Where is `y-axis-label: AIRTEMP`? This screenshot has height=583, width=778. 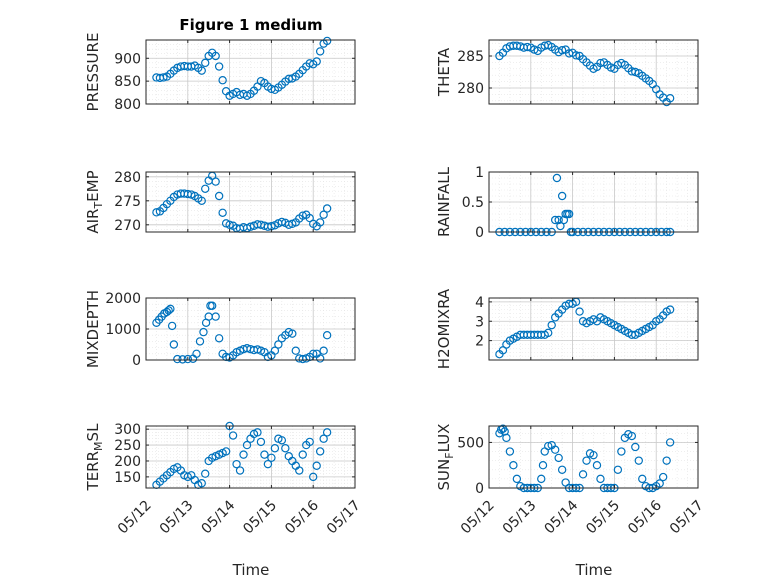 y-axis-label: AIRTEMP is located at coordinates (94, 201).